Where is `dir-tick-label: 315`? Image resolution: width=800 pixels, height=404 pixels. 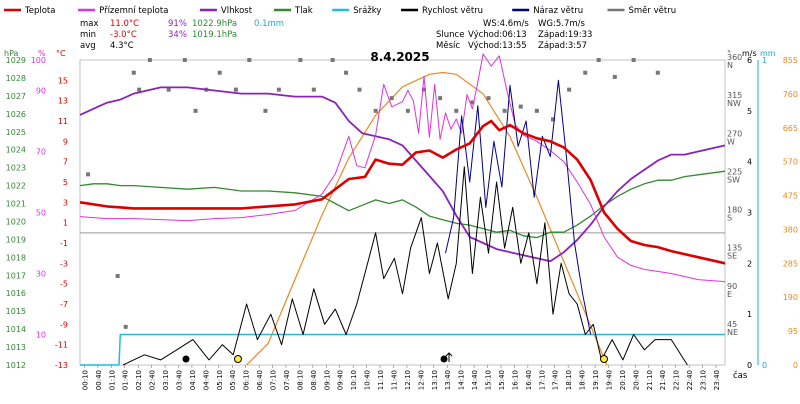 dir-tick-label: 315 is located at coordinates (734, 95).